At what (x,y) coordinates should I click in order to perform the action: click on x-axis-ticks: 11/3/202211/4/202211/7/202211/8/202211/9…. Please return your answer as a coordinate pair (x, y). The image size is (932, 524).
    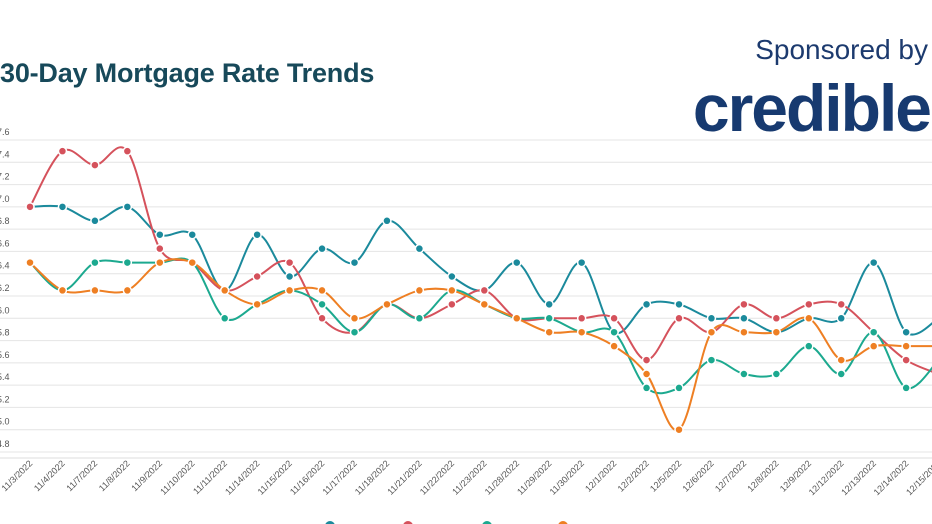
    Looking at the image, I should click on (466, 477).